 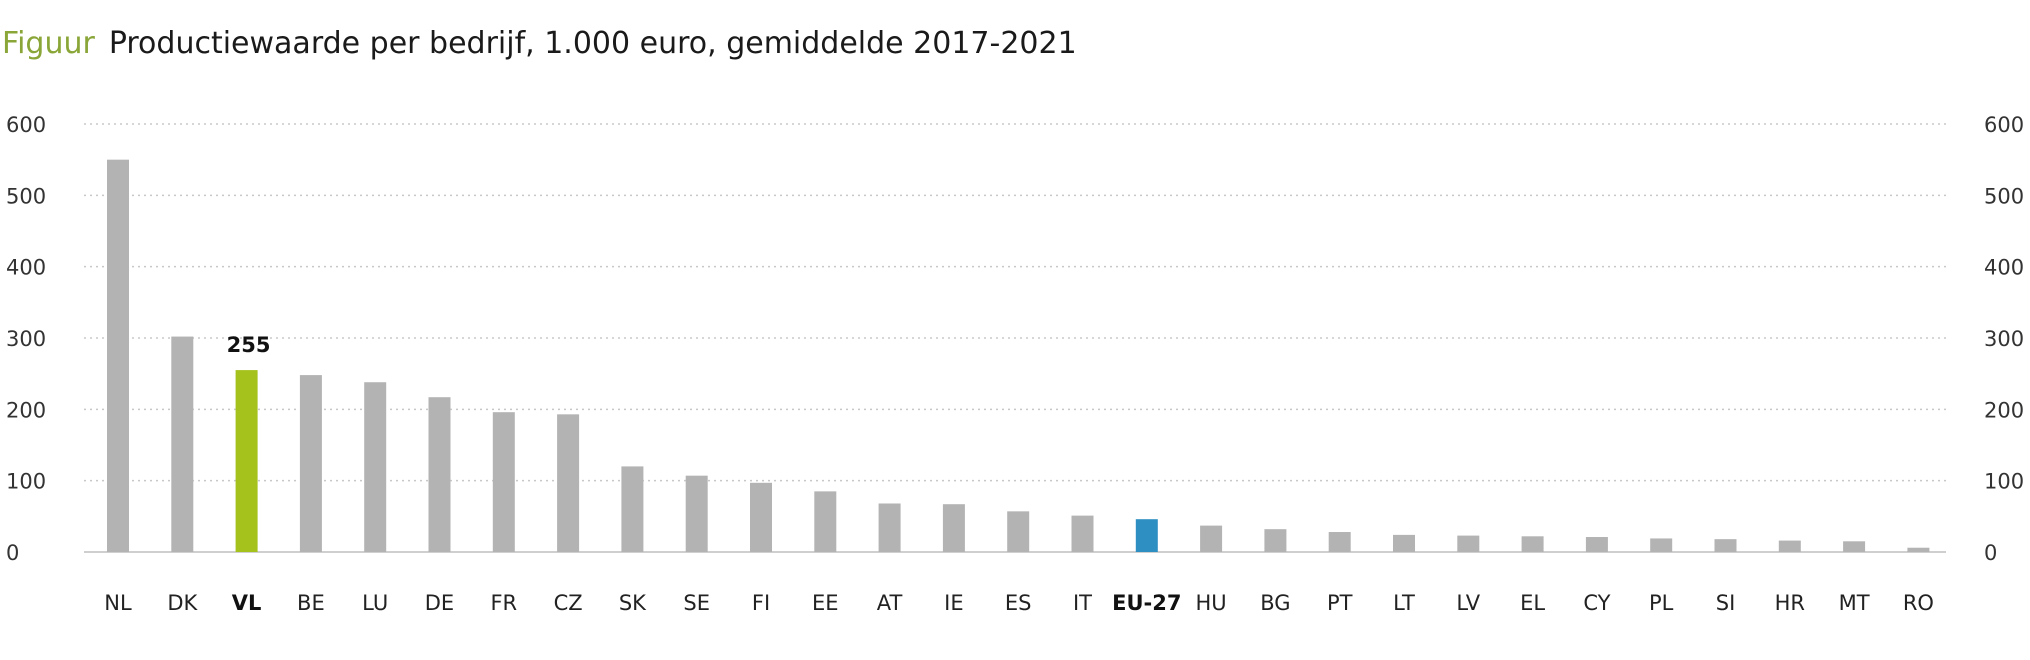 I want to click on x-label-de: DE, so click(x=439, y=603).